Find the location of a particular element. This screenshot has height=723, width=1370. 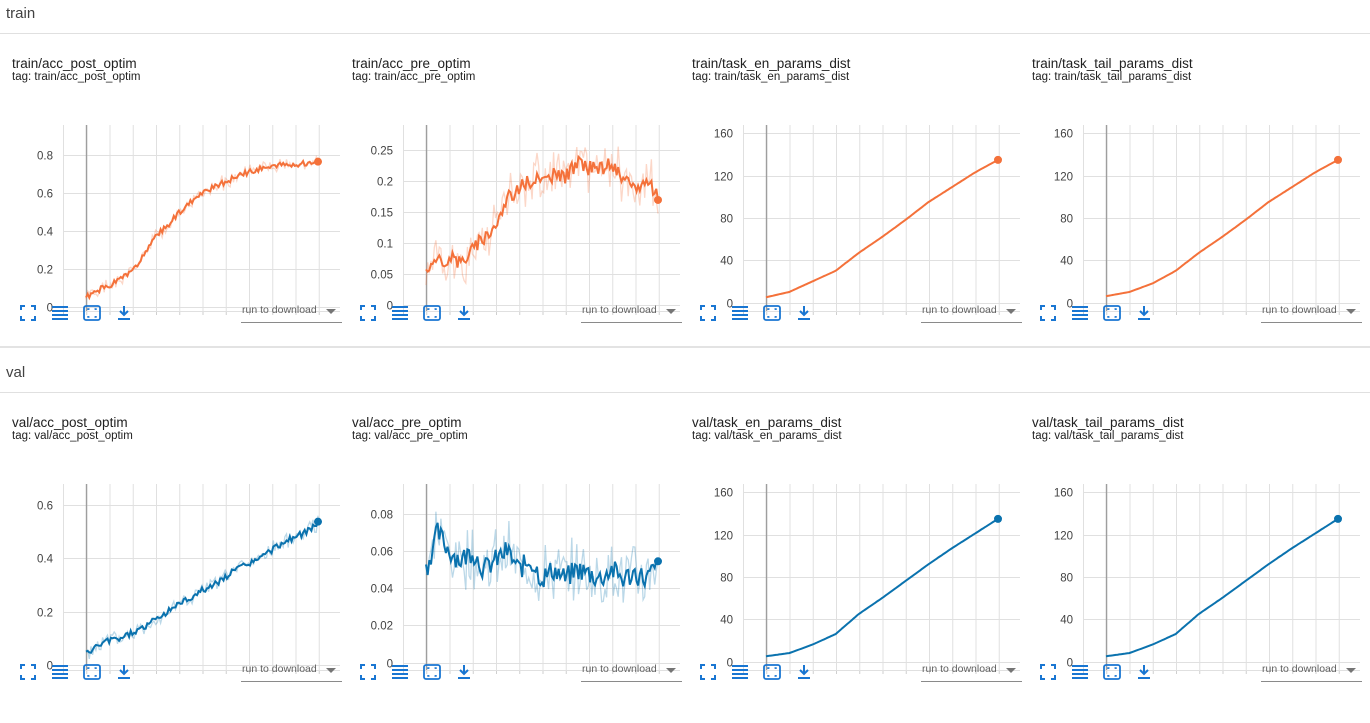

line-chart: 0 0.2 0.4 0.6 0.8 is located at coordinates (170, 184).